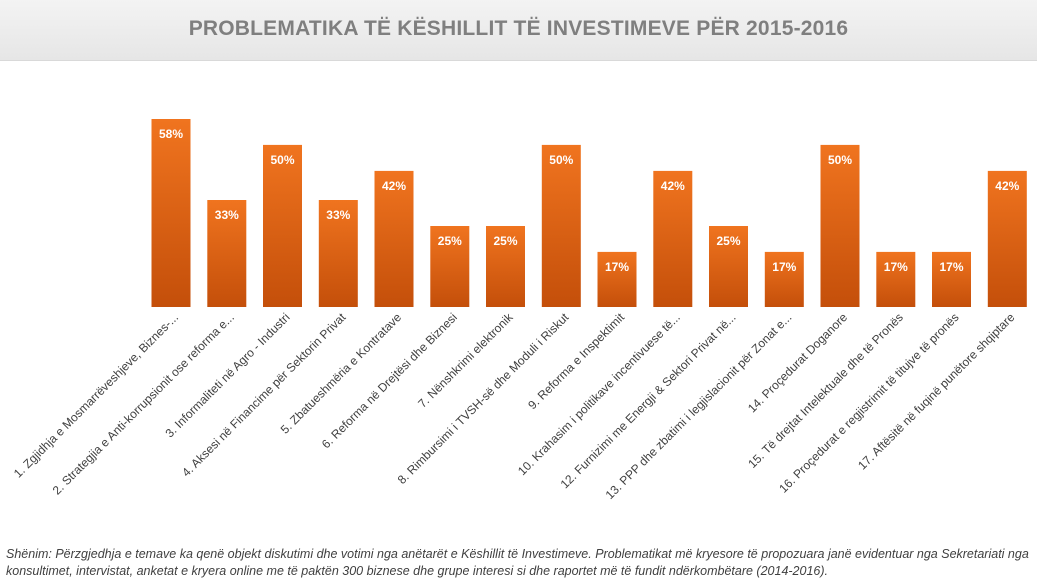  Describe the element at coordinates (505, 241) in the screenshot. I see `data-label-7: 25%` at that location.